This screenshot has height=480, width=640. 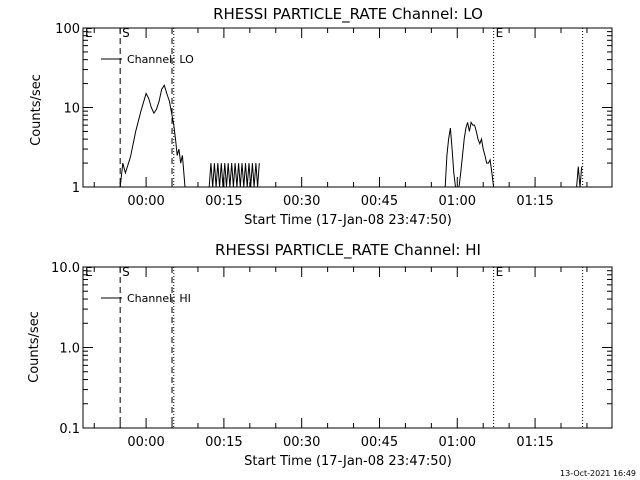 I want to click on y-tick-label: 1, so click(x=76, y=188).